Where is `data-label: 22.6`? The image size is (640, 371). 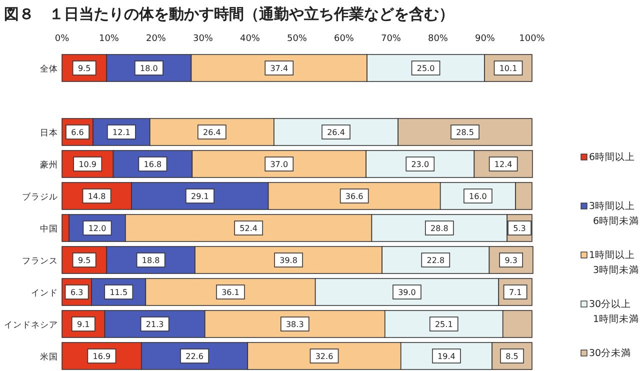 data-label: 22.6 is located at coordinates (195, 356).